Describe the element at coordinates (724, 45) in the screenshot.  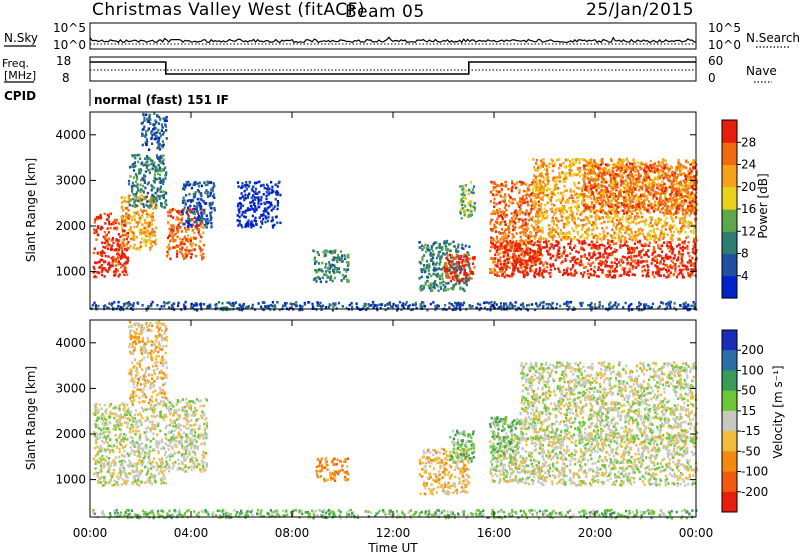
I see `noise-right-tick-low: 10^0` at that location.